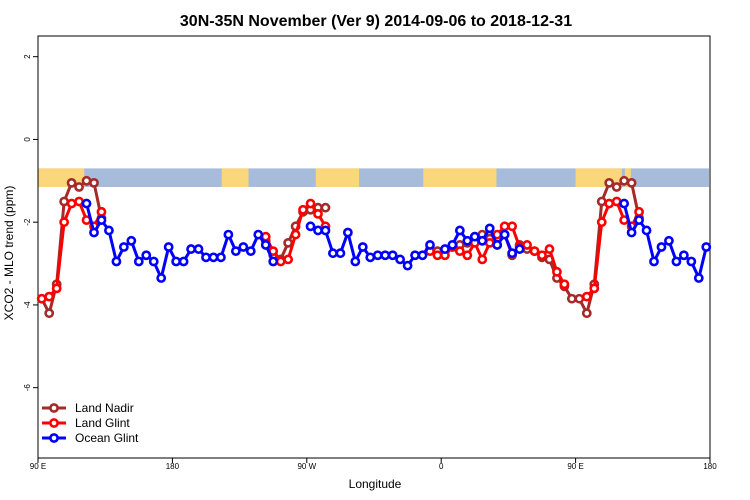 This screenshot has height=500, width=750. What do you see at coordinates (306, 466) in the screenshot?
I see `x-tick-label: 90 W` at bounding box center [306, 466].